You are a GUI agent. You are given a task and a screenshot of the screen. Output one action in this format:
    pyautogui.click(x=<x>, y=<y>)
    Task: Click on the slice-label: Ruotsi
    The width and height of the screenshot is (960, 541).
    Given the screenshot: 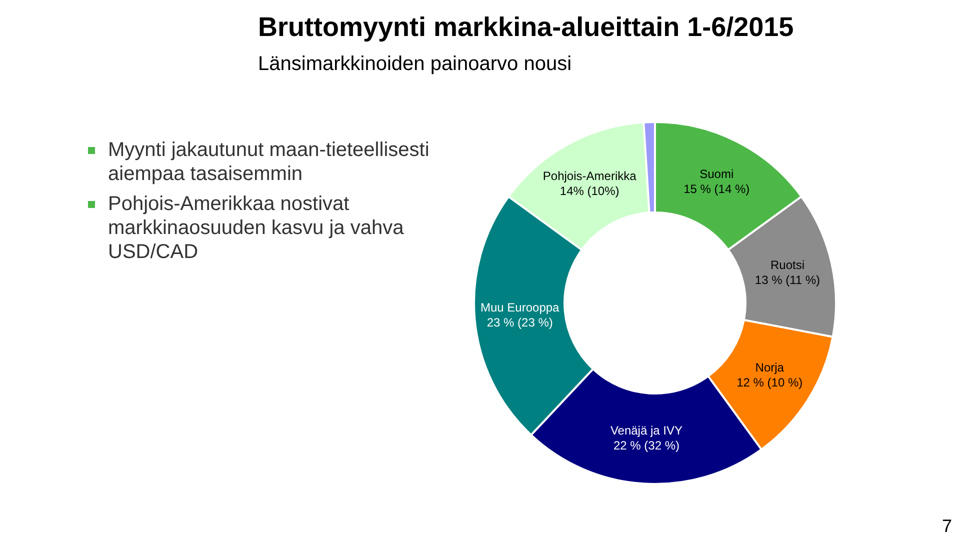 What is the action you would take?
    pyautogui.click(x=787, y=265)
    